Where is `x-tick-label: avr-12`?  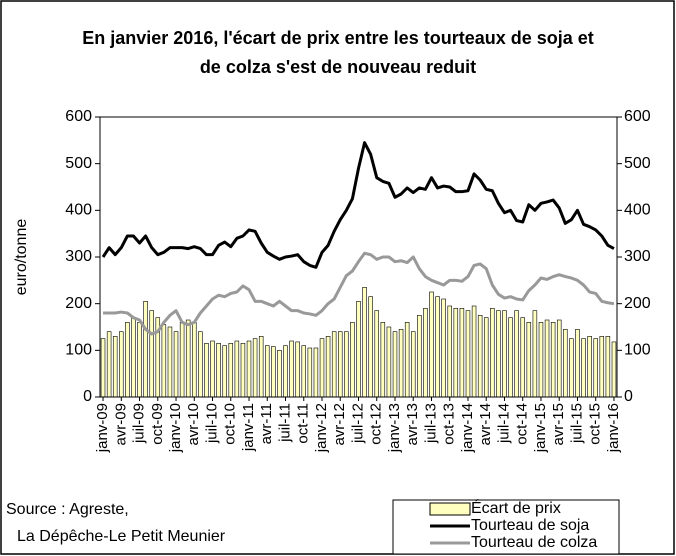 x-tick-label: avr-12 is located at coordinates (339, 424).